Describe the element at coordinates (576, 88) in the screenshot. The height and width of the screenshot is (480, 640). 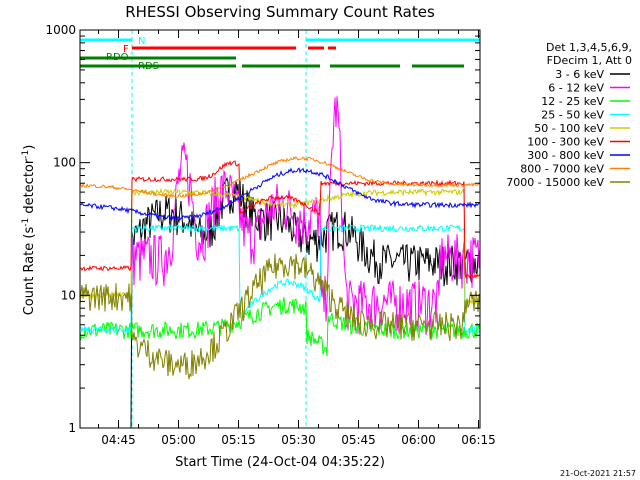
I see `legend-label: 6 - 12 keV` at that location.